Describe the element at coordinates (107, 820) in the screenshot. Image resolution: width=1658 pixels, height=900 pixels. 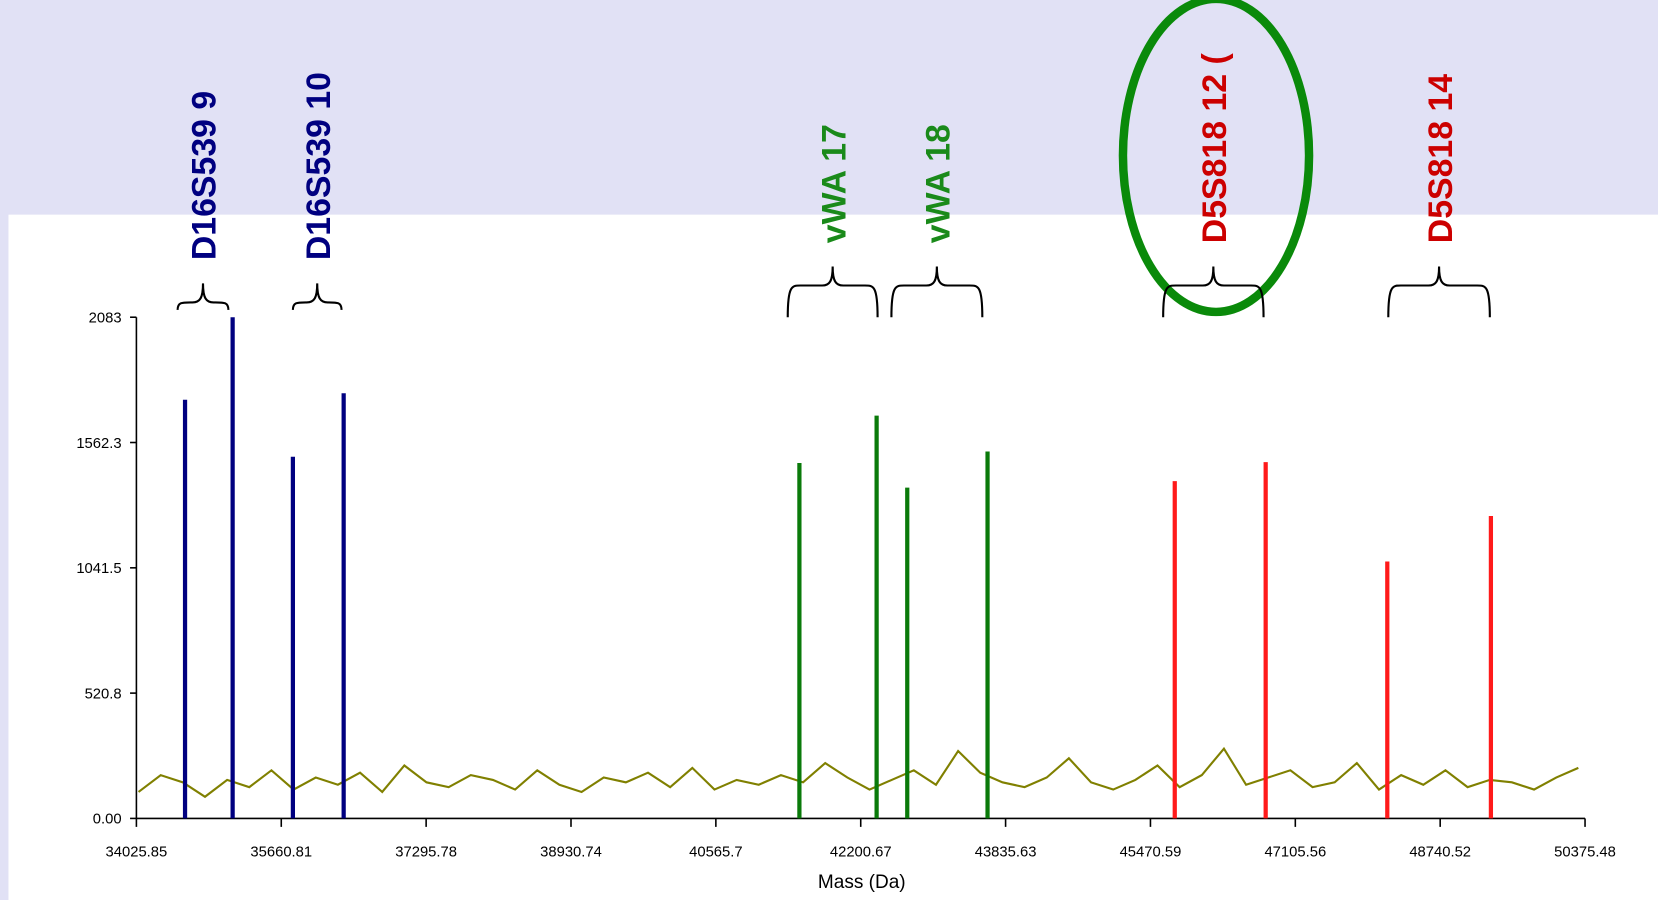
I see `y-tick-label: 0.00` at that location.